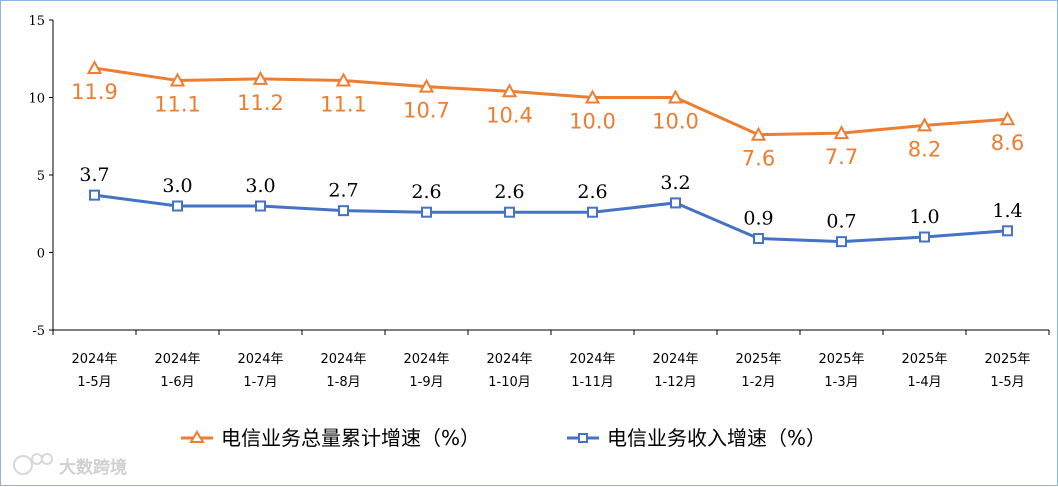 The width and height of the screenshot is (1058, 487). I want to click on x-tick-label-period: 1-8月, so click(343, 382).